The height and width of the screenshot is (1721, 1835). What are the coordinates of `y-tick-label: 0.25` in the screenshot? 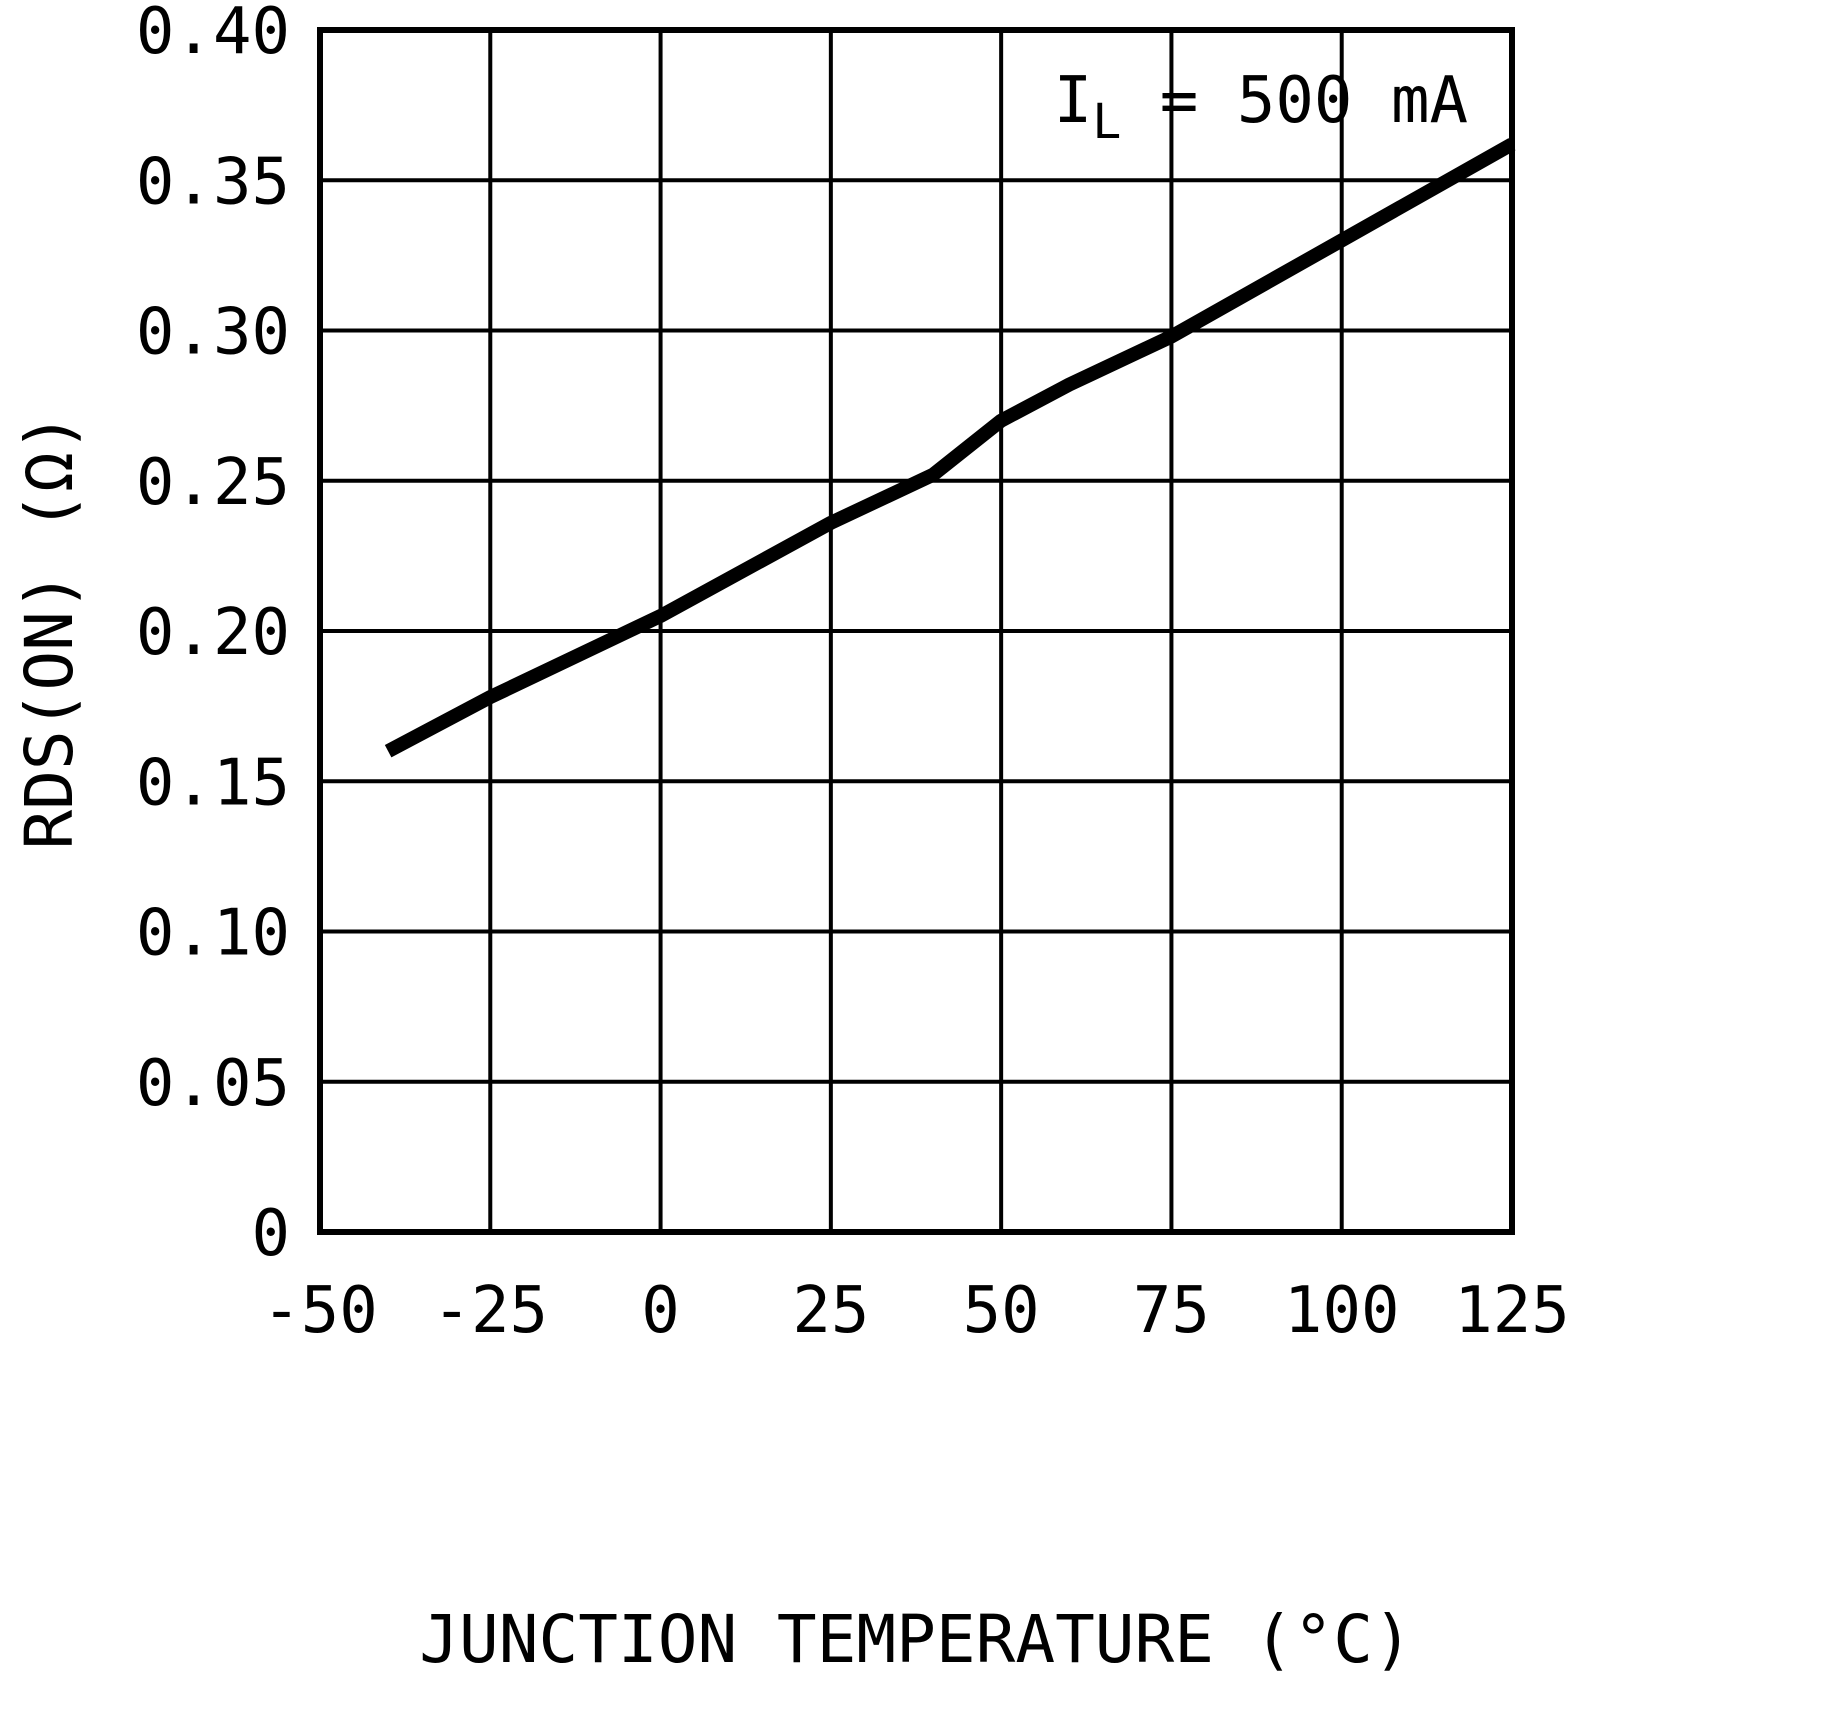 It's located at (213, 483).